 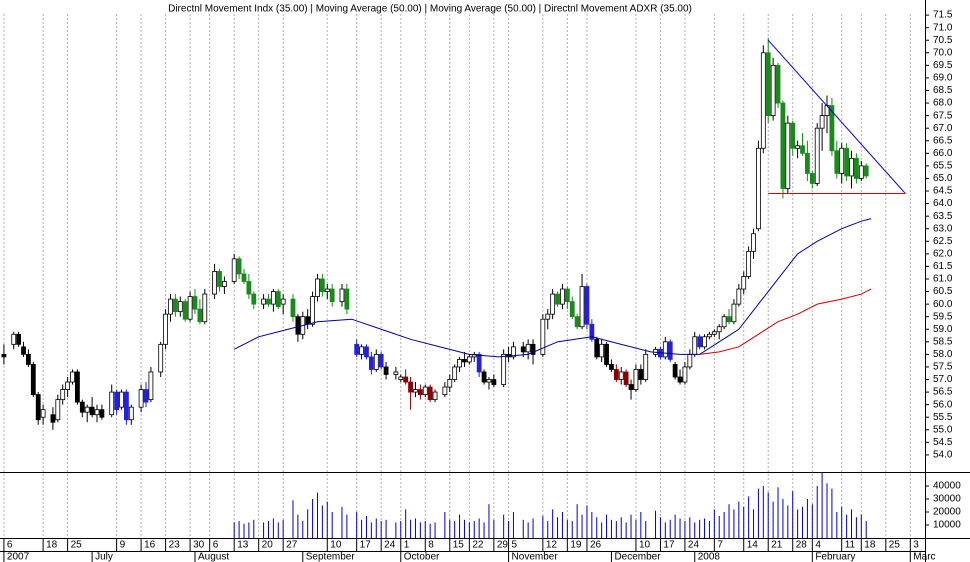 I want to click on x-tick-label: 17, so click(x=669, y=545).